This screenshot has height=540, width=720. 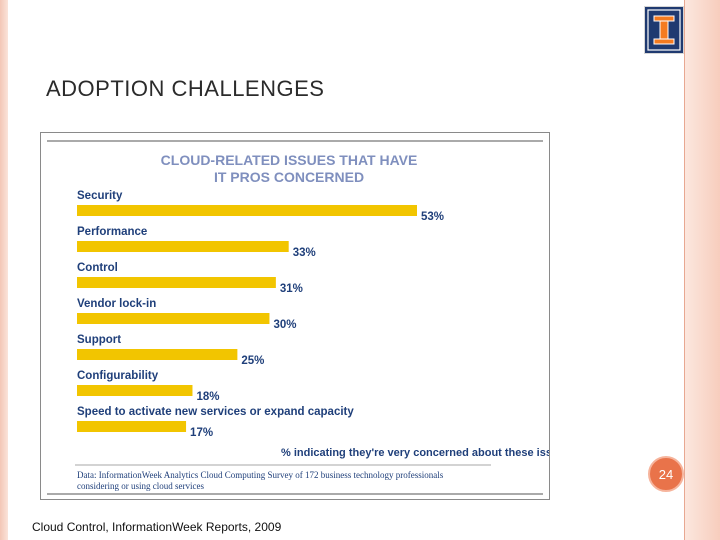 What do you see at coordinates (112, 232) in the screenshot?
I see `category-label: Performance` at bounding box center [112, 232].